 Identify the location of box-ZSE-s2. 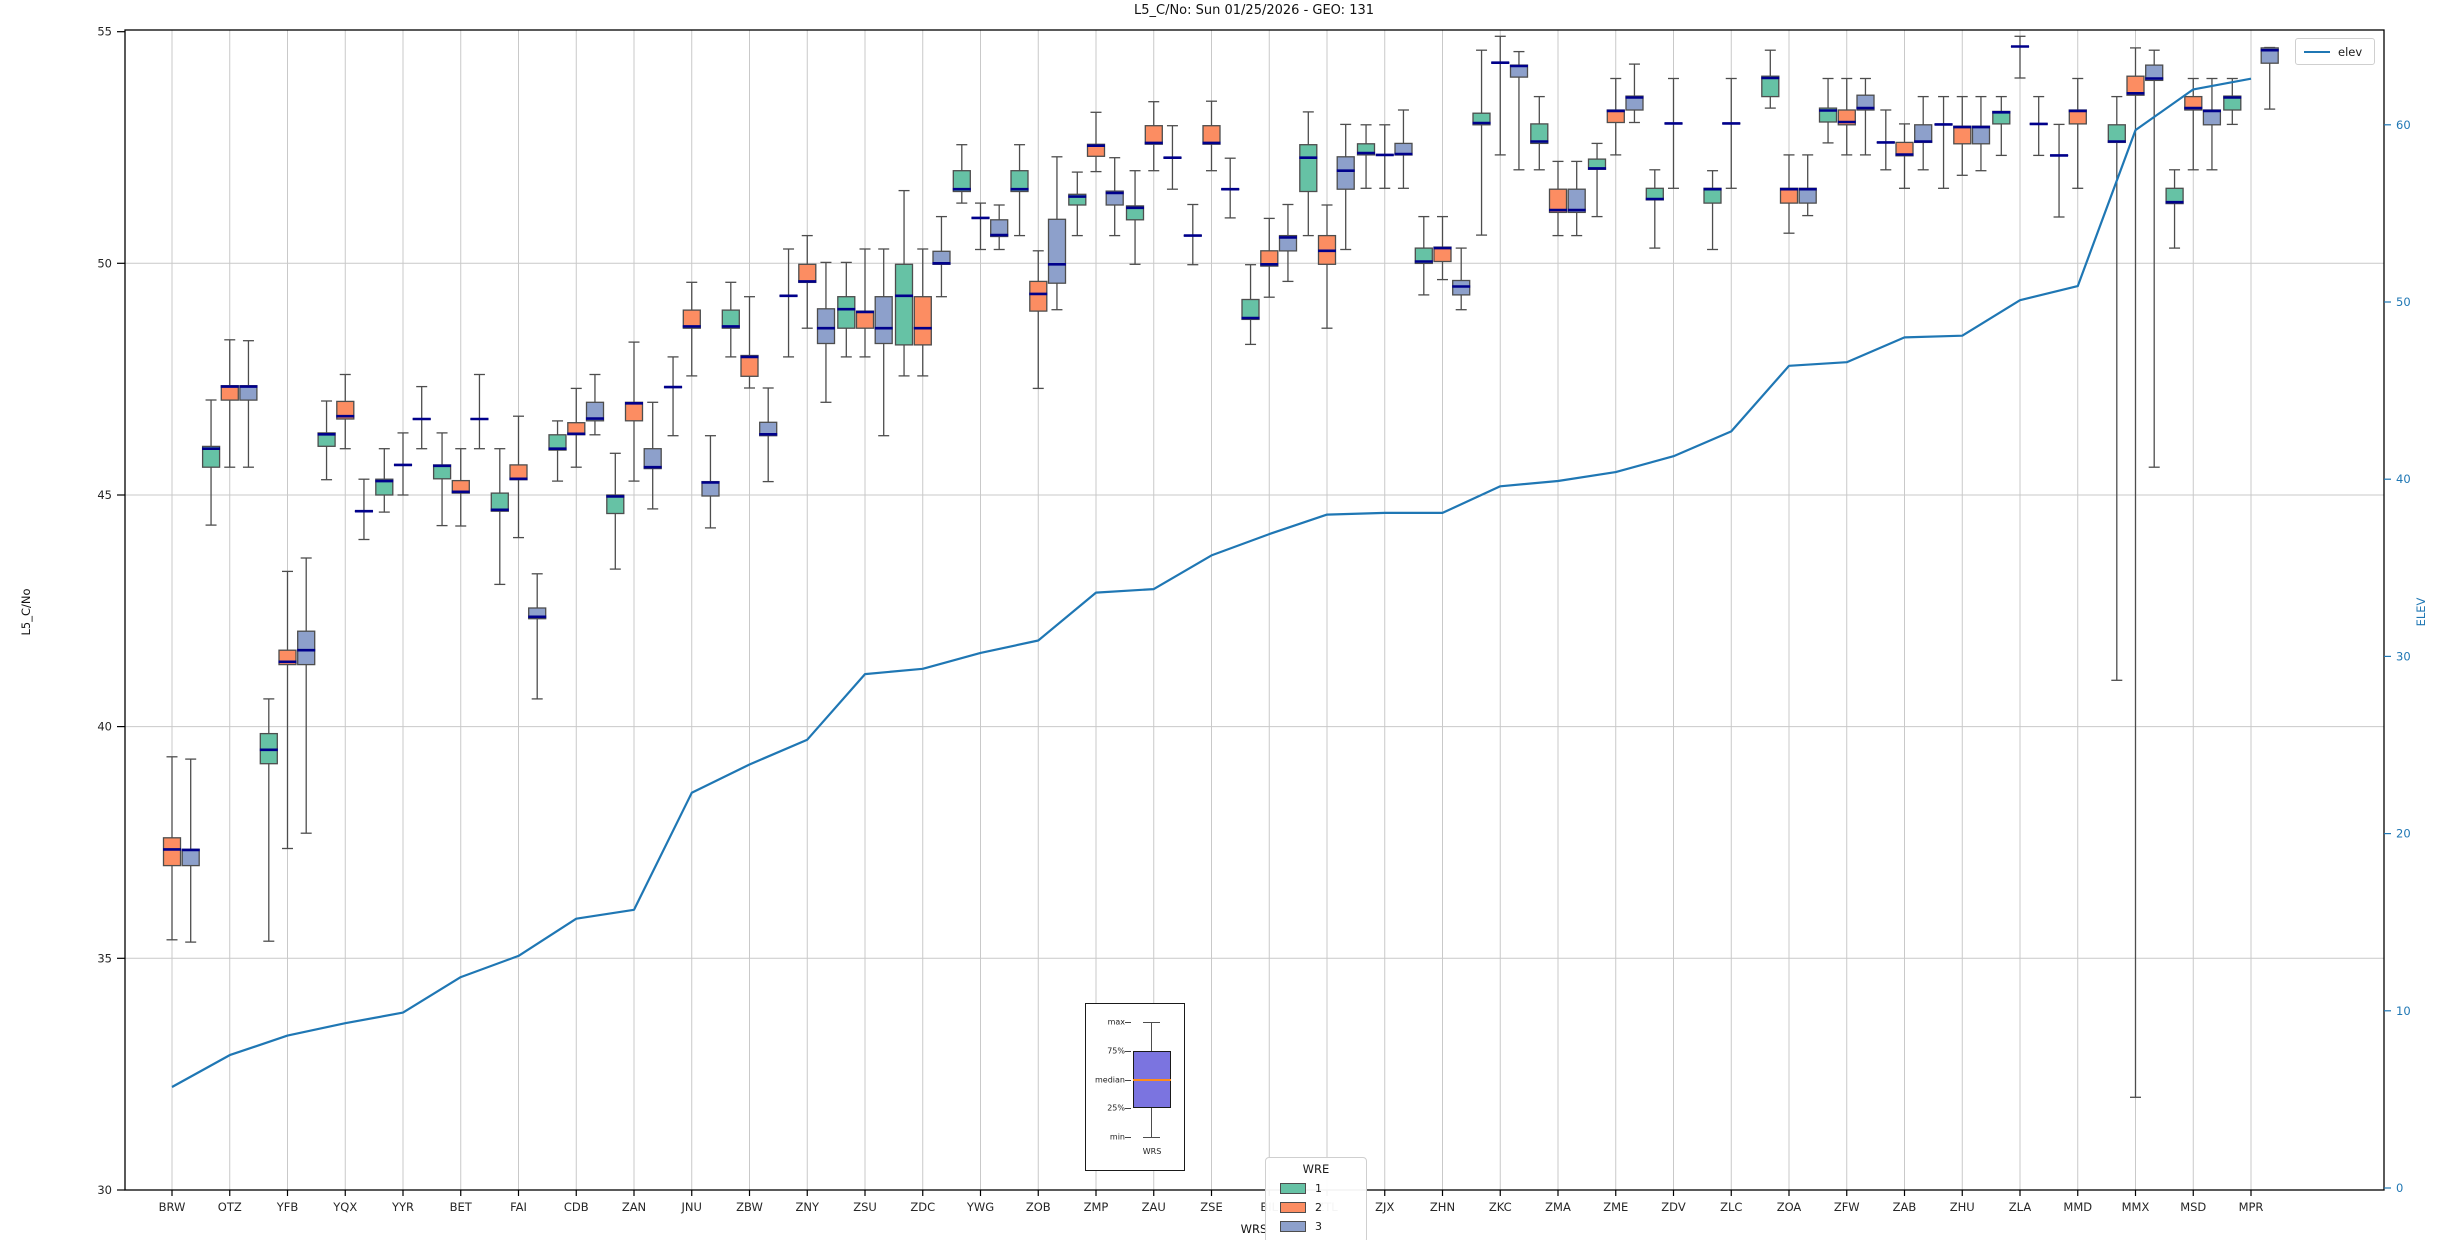
(1211, 136).